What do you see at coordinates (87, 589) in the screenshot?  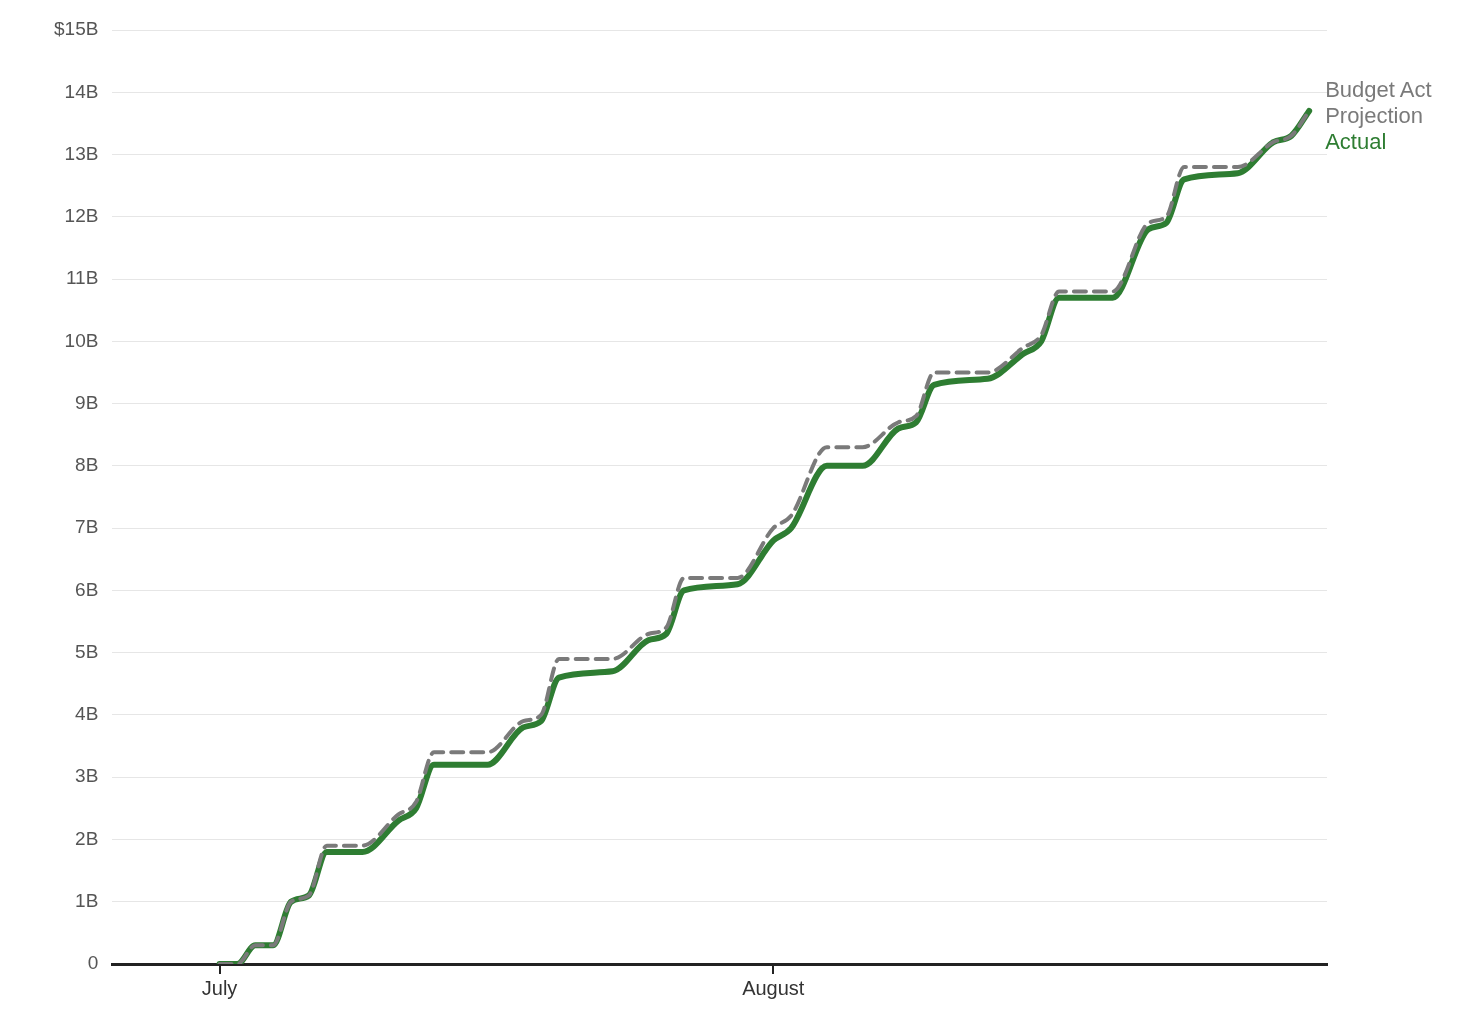 I see `y-tick-label: 6B` at bounding box center [87, 589].